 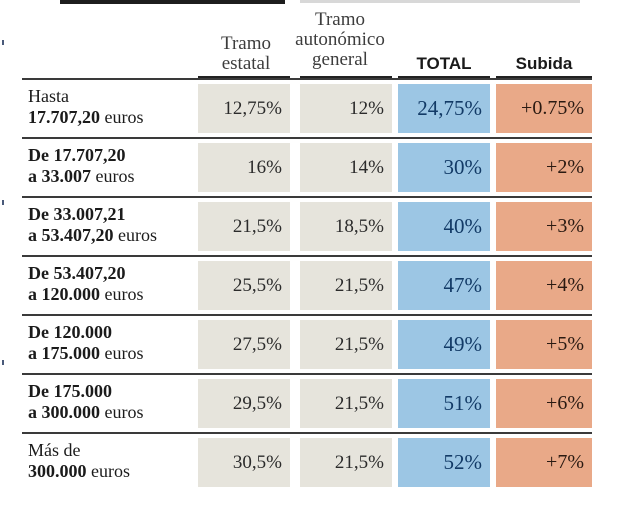 What do you see at coordinates (64, 412) in the screenshot?
I see `row-label-amount: a 300.000` at bounding box center [64, 412].